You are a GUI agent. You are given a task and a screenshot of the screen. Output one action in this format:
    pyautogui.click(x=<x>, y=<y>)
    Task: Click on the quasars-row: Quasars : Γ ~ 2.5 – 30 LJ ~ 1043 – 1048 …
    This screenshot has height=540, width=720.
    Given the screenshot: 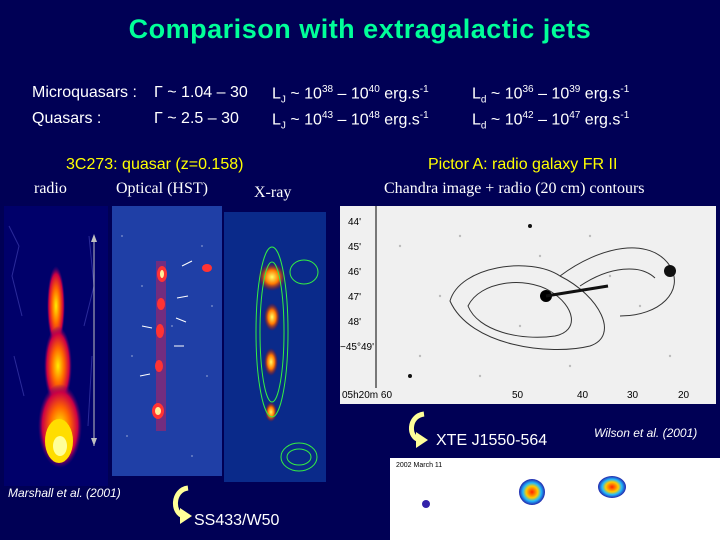 What is the action you would take?
    pyautogui.click(x=376, y=121)
    